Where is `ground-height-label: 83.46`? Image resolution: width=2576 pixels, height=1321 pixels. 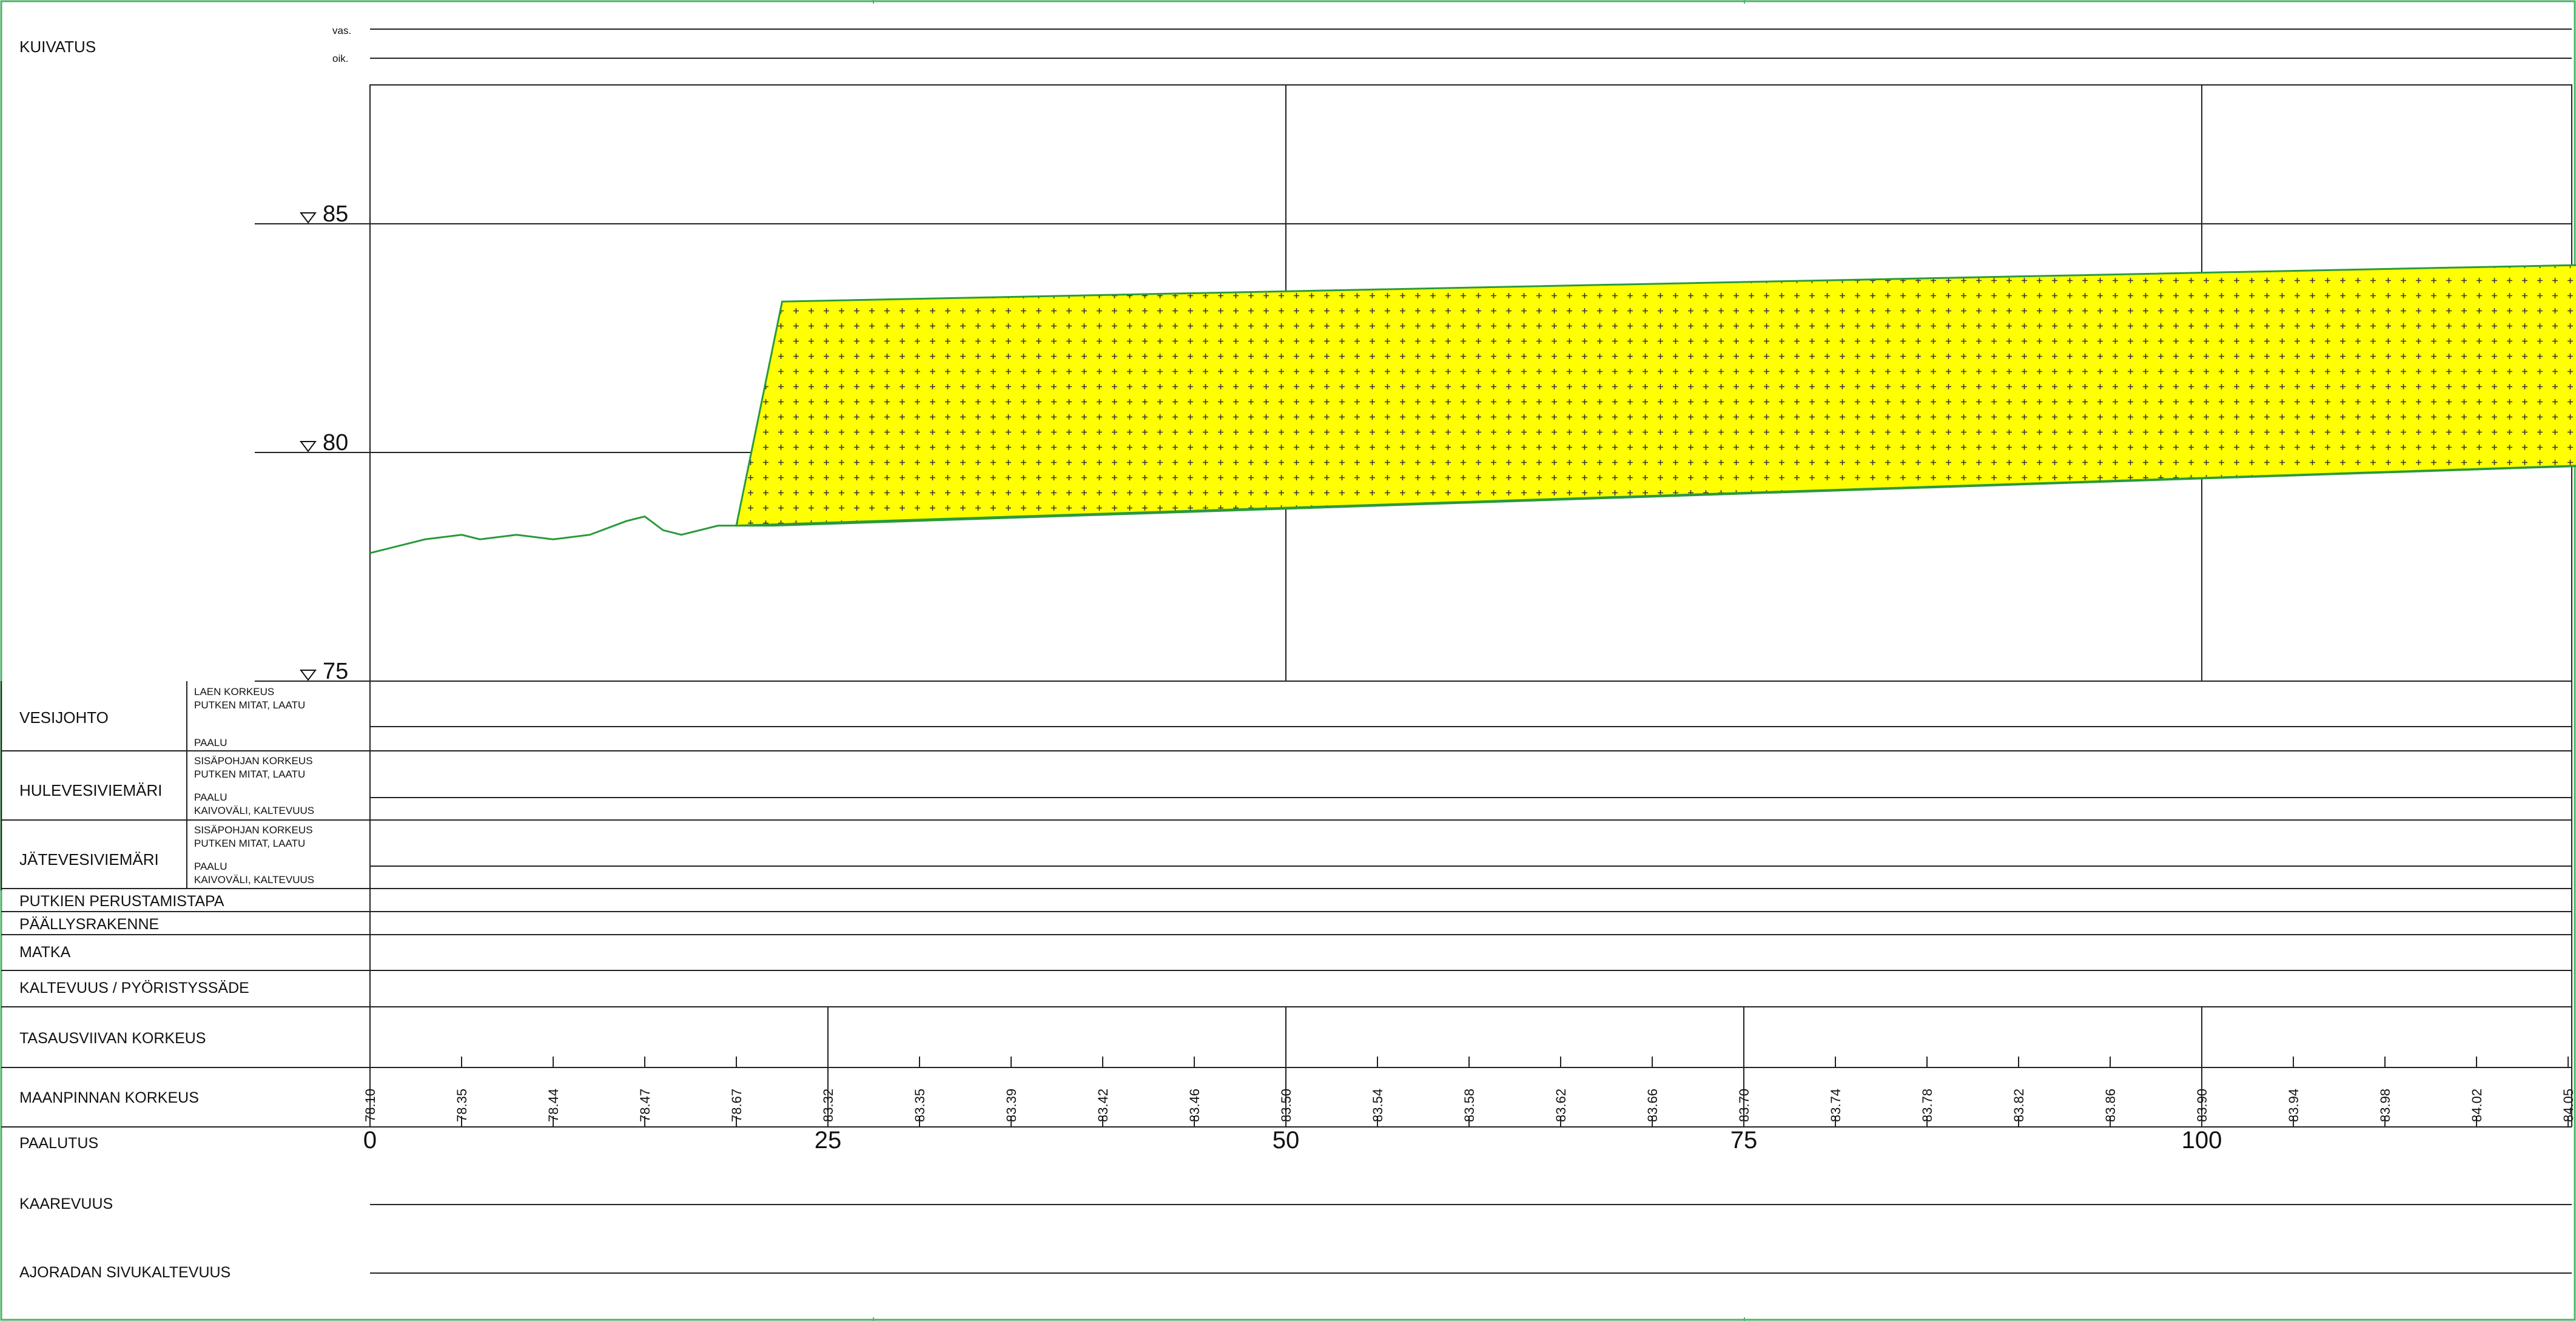
ground-height-label: 83.46 is located at coordinates (1194, 1105).